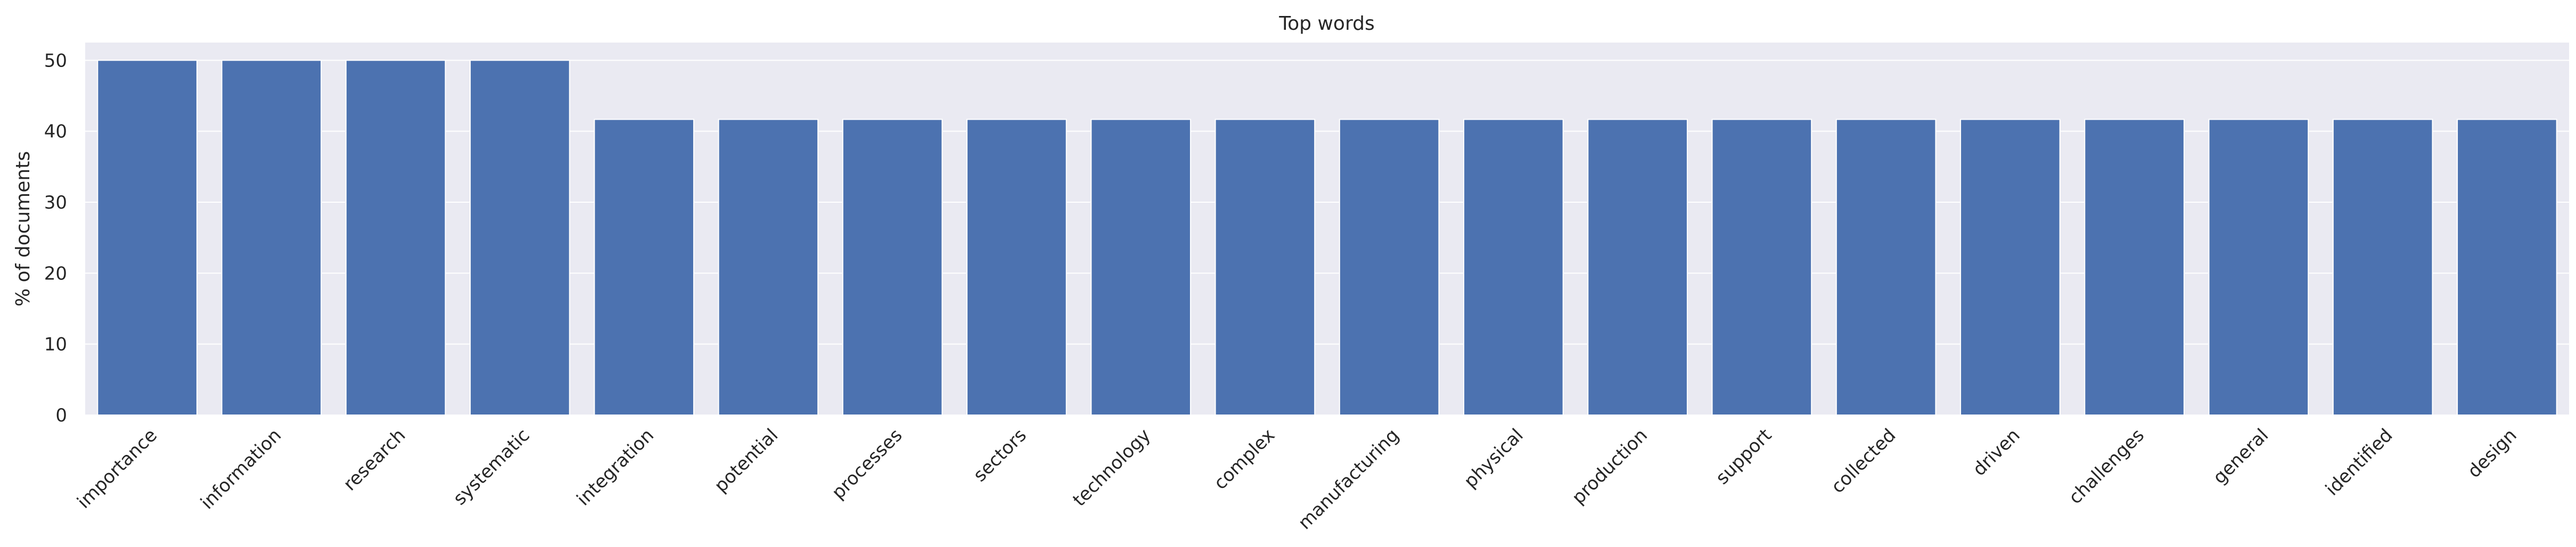  What do you see at coordinates (2241, 456) in the screenshot?
I see `x-tick-label-general: general` at bounding box center [2241, 456].